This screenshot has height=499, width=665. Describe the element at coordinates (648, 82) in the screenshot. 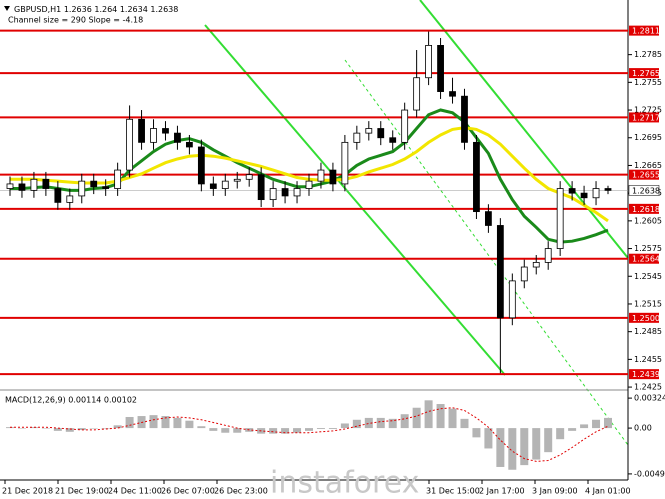

I see `y-tick-label: 1.2755` at that location.